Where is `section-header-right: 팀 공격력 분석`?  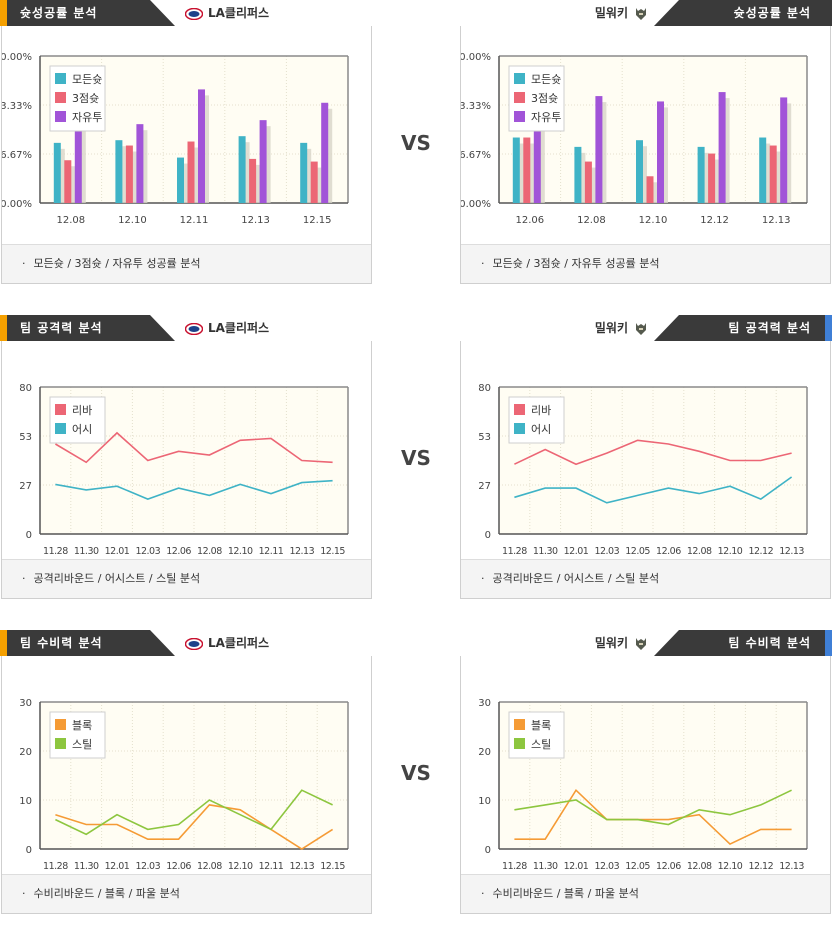
section-header-right: 팀 공격력 분석 is located at coordinates (743, 328).